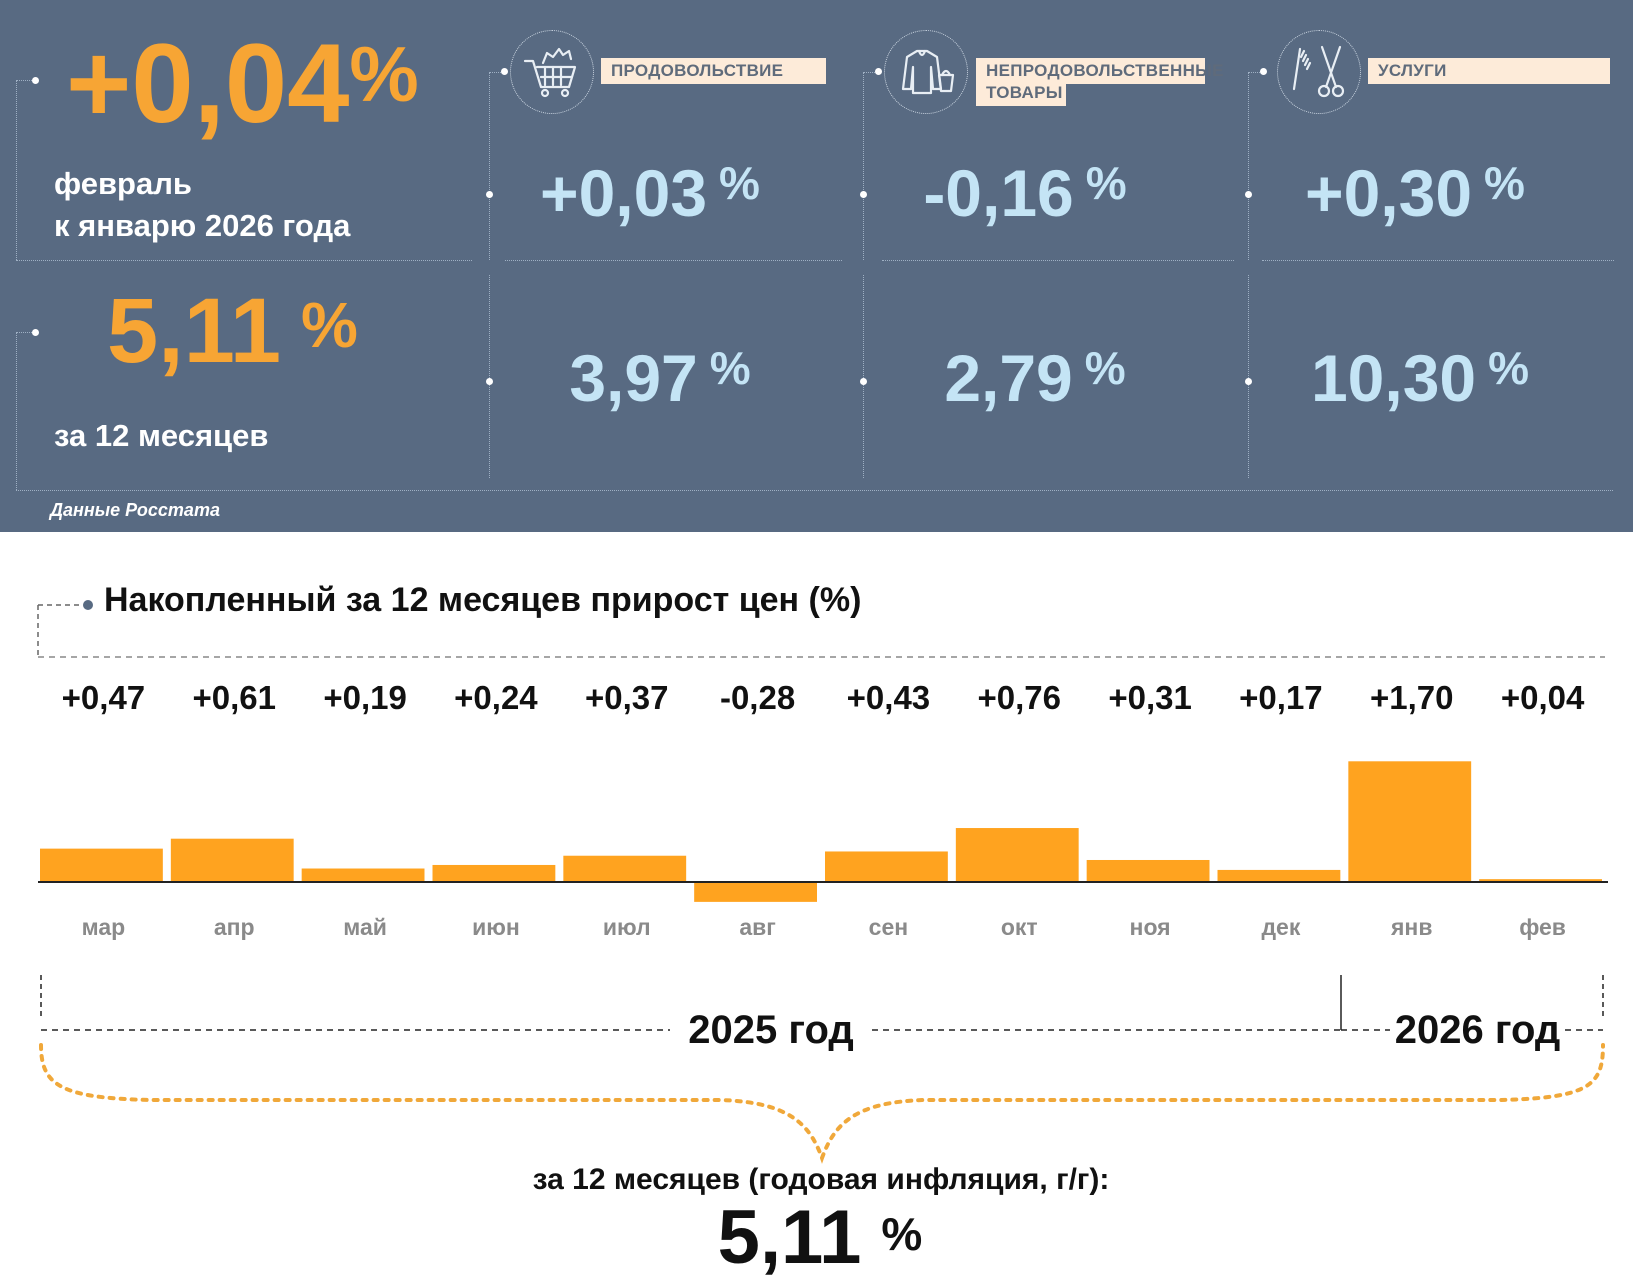 The width and height of the screenshot is (1633, 1285). I want to click on bar-окт, so click(1017, 855).